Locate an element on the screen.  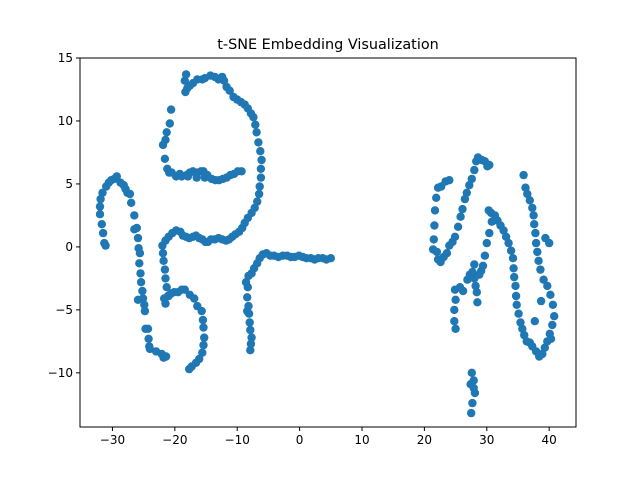
y-tick-label: 0 is located at coordinates (69, 247).